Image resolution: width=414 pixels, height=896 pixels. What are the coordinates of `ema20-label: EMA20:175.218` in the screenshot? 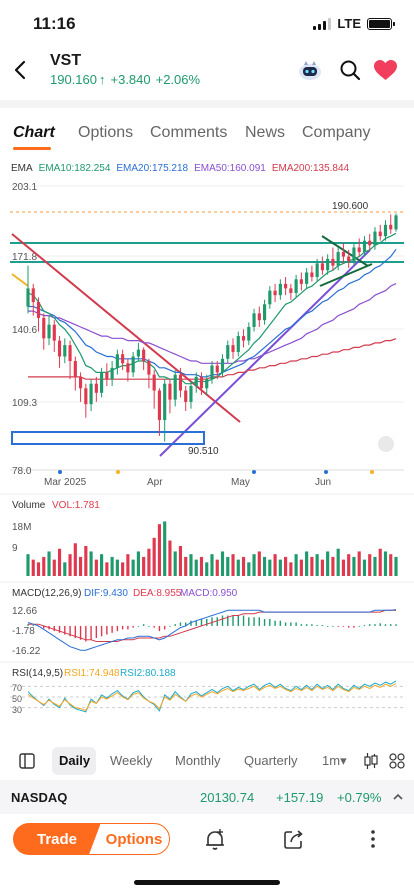 It's located at (152, 168).